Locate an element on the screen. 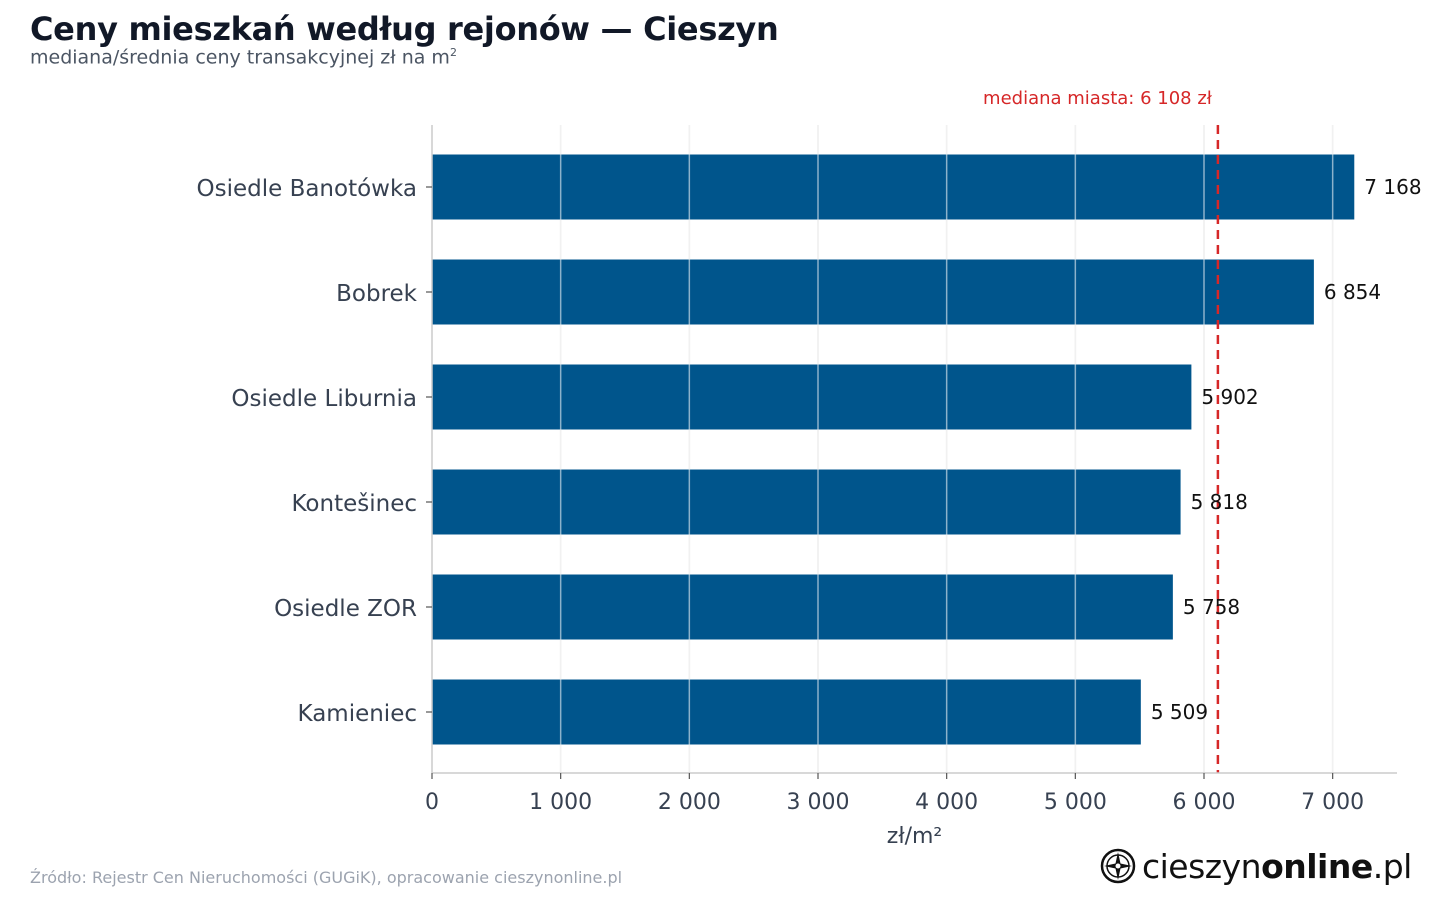  value-label: 7 168 is located at coordinates (1392, 187).